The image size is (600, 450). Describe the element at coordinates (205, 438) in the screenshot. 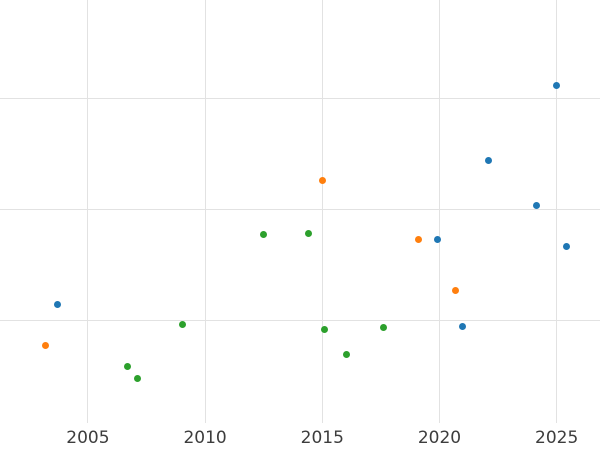

I see `x-tick-label: 2010` at that location.